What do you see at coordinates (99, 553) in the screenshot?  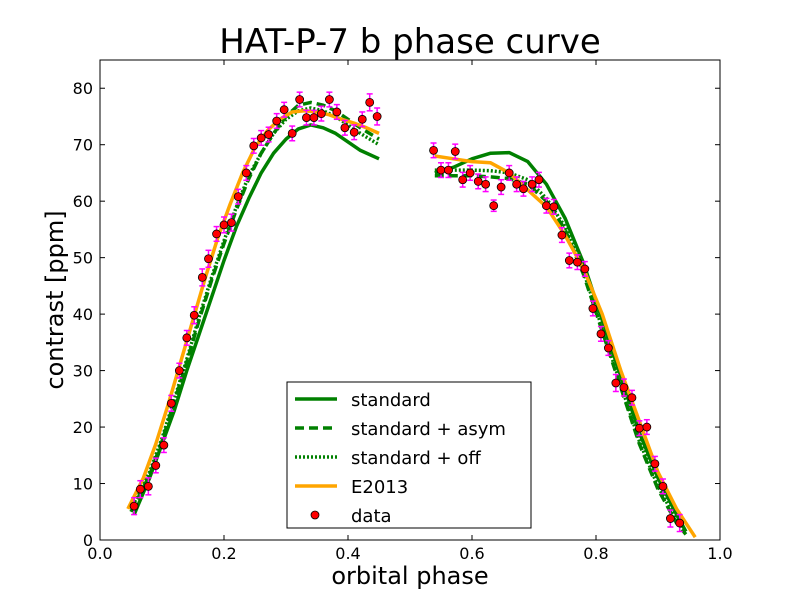 I see `x-tick-label: 0.0` at bounding box center [99, 553].